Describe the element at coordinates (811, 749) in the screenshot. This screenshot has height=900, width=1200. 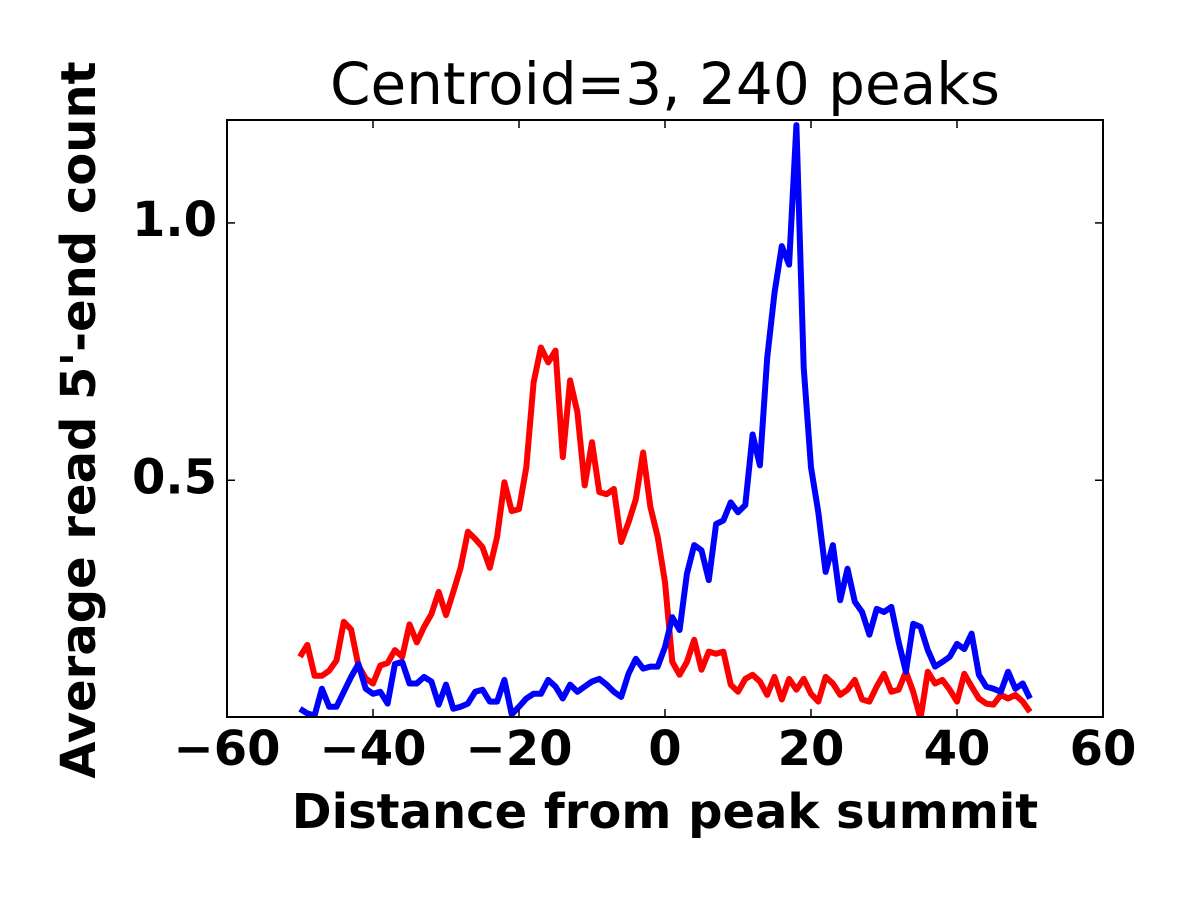
I see `x-tick-label: 20` at that location.